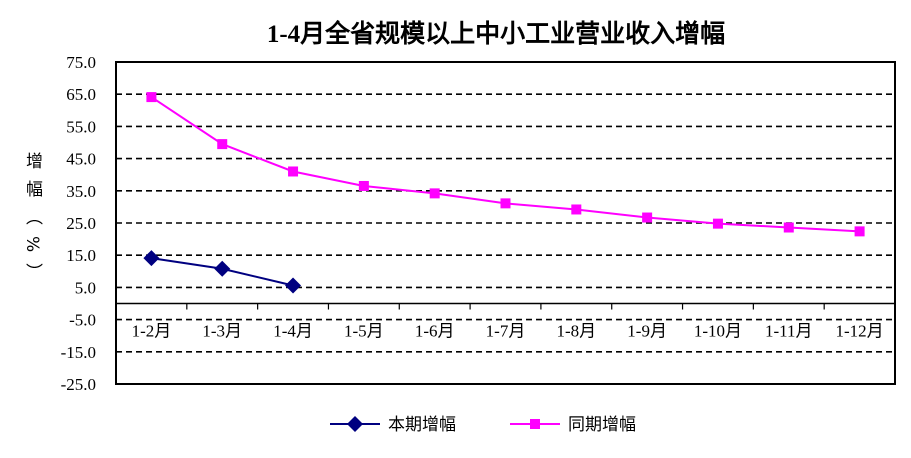 The height and width of the screenshot is (458, 911). Describe the element at coordinates (435, 331) in the screenshot. I see `x-tick-label: 1-6月` at that location.